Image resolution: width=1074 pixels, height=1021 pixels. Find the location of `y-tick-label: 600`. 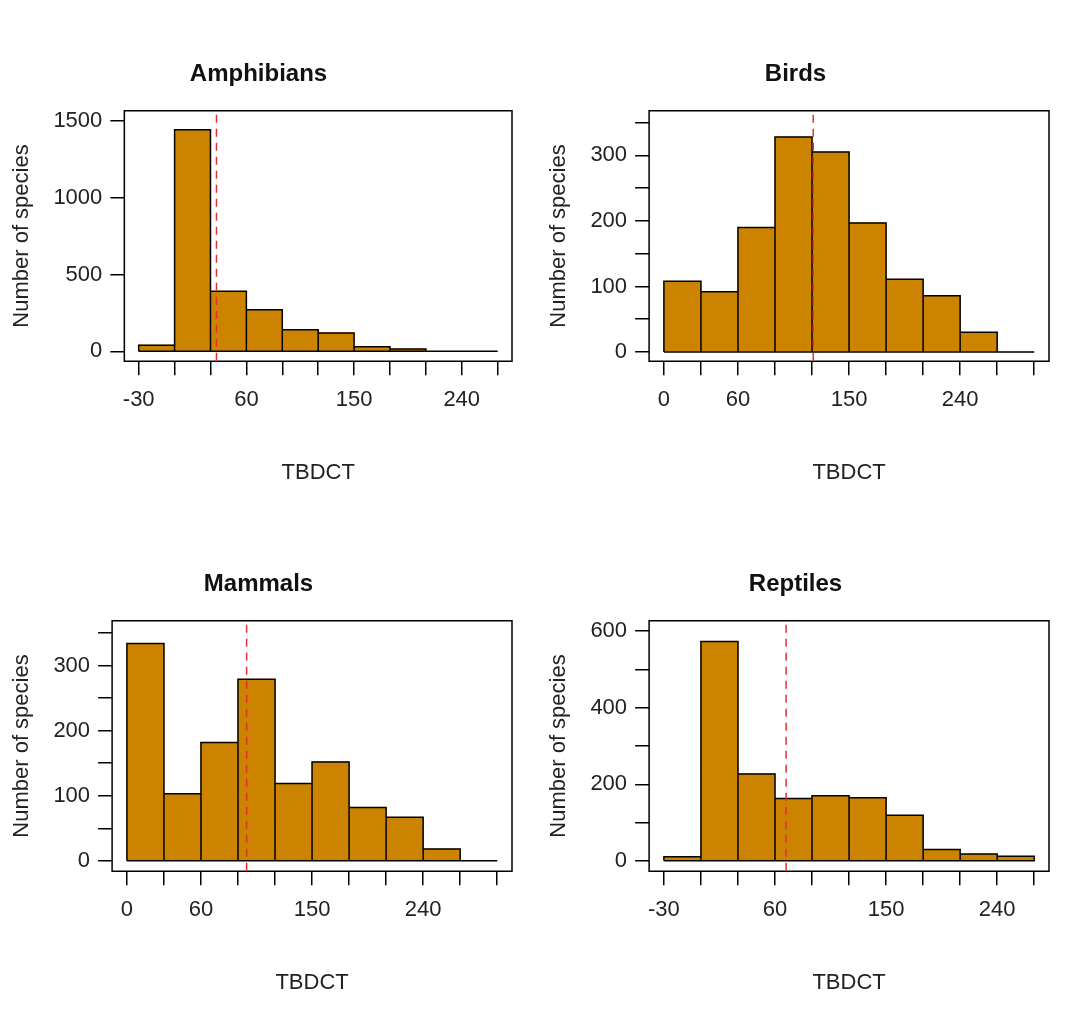

y-tick-label: 600 is located at coordinates (609, 630).